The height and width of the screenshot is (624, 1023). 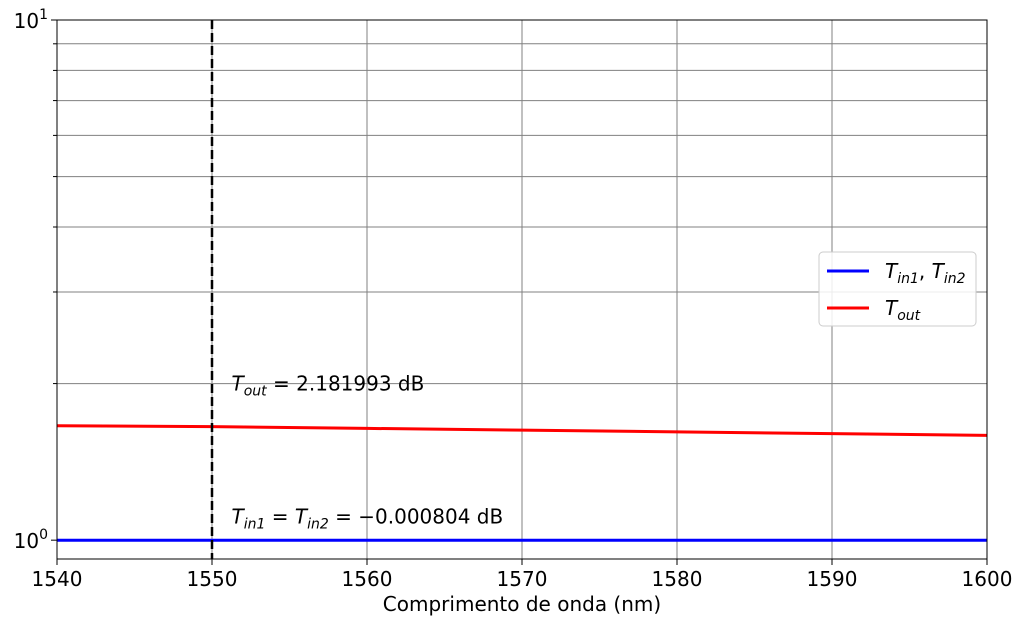 I want to click on legend-label: Tout, so click(x=903, y=310).